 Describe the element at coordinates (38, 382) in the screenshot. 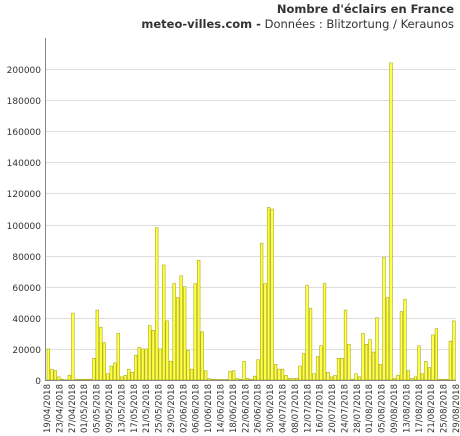

I see `y-tick-label: 0` at that location.